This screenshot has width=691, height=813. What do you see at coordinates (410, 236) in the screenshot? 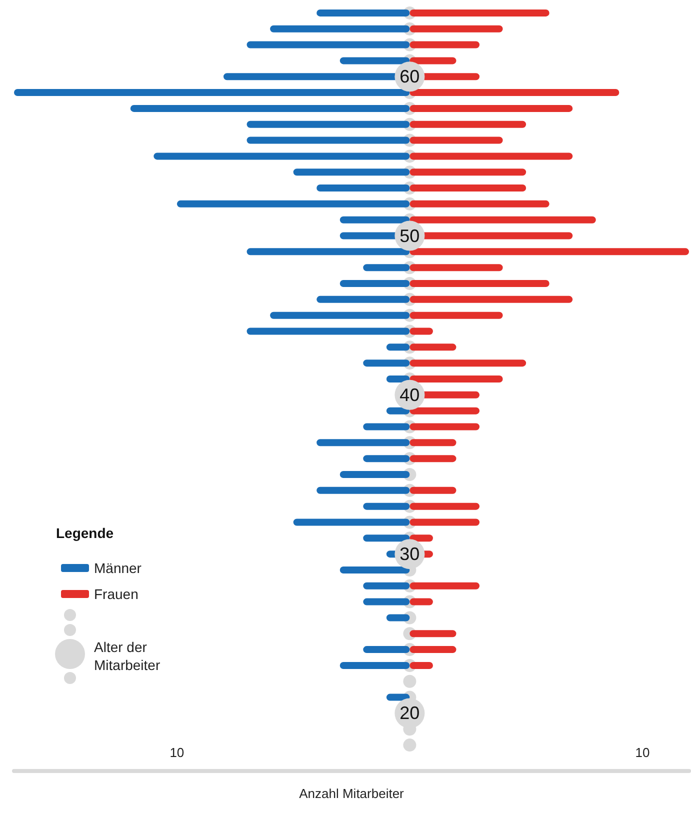
I see `y-tick-label: 50` at bounding box center [410, 236].